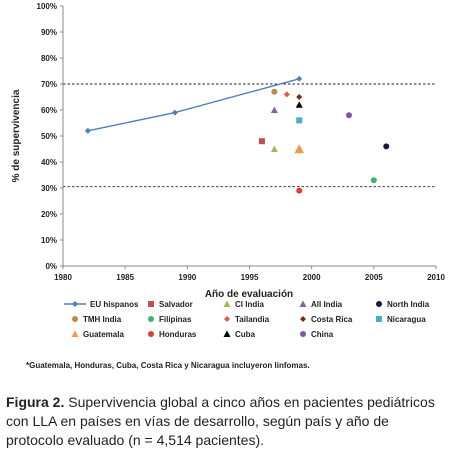 This screenshot has width=452, height=456. Describe the element at coordinates (379, 304) in the screenshot. I see `legend-marker-north-india` at that location.